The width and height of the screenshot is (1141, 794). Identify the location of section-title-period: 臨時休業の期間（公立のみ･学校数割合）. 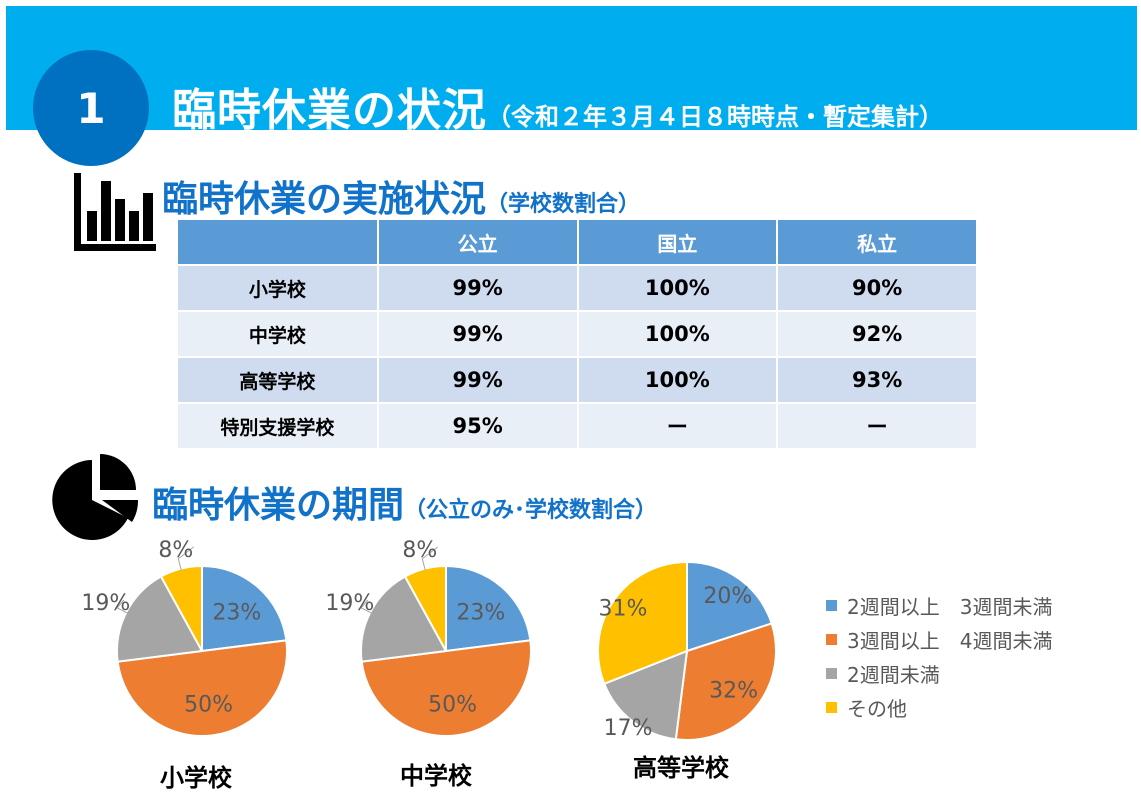
(404, 502).